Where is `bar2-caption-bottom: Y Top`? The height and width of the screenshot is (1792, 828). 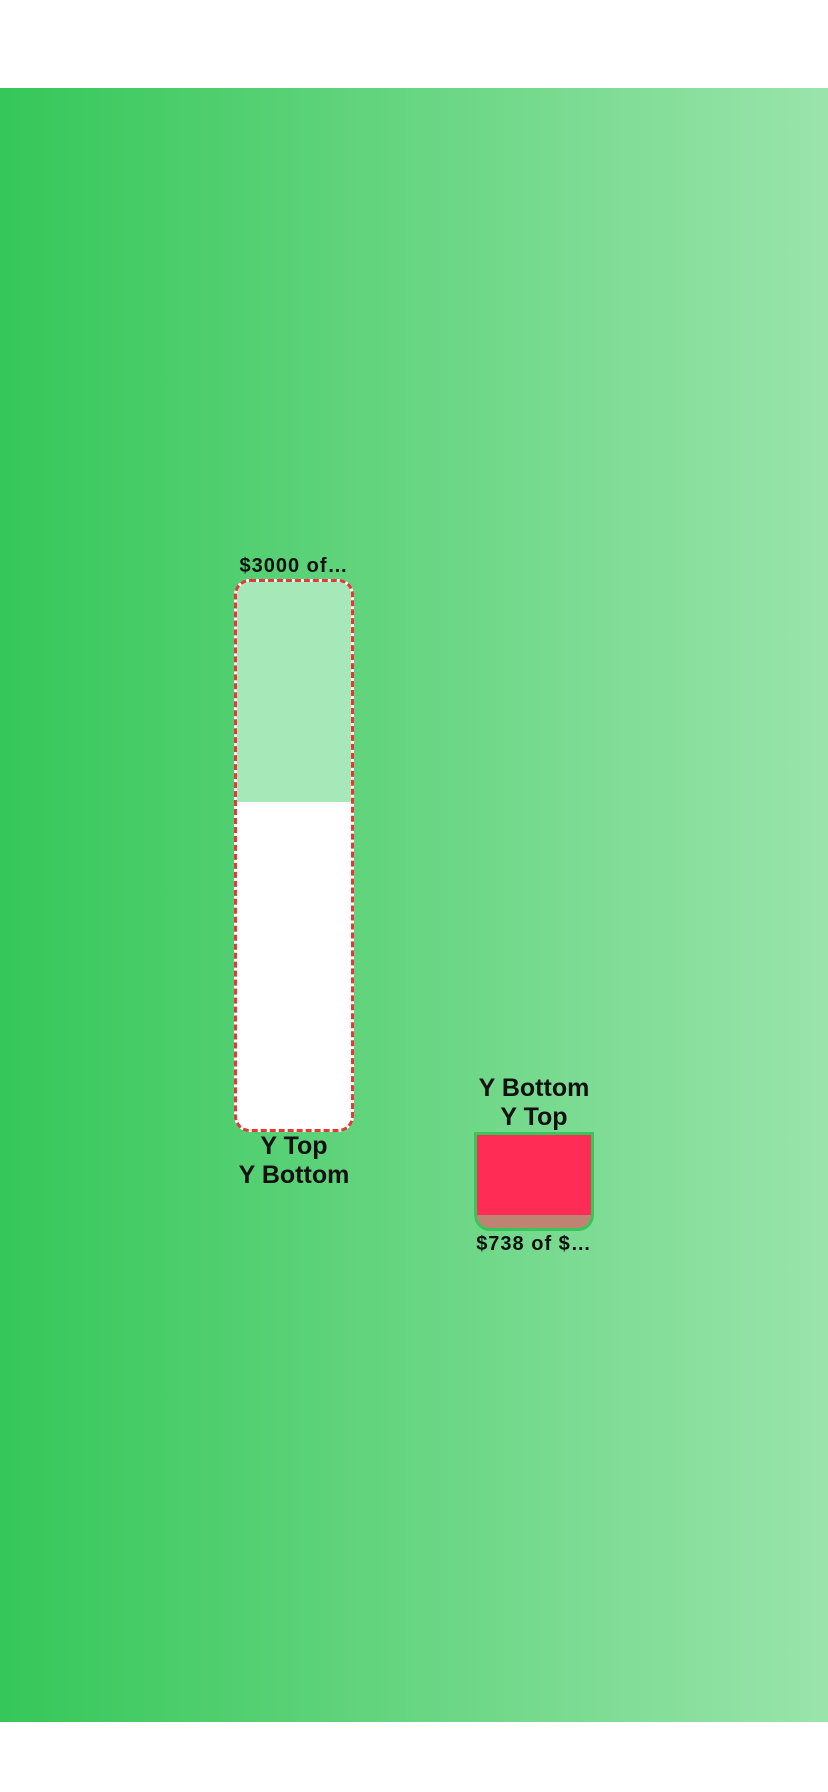 bar2-caption-bottom: Y Top is located at coordinates (534, 1117).